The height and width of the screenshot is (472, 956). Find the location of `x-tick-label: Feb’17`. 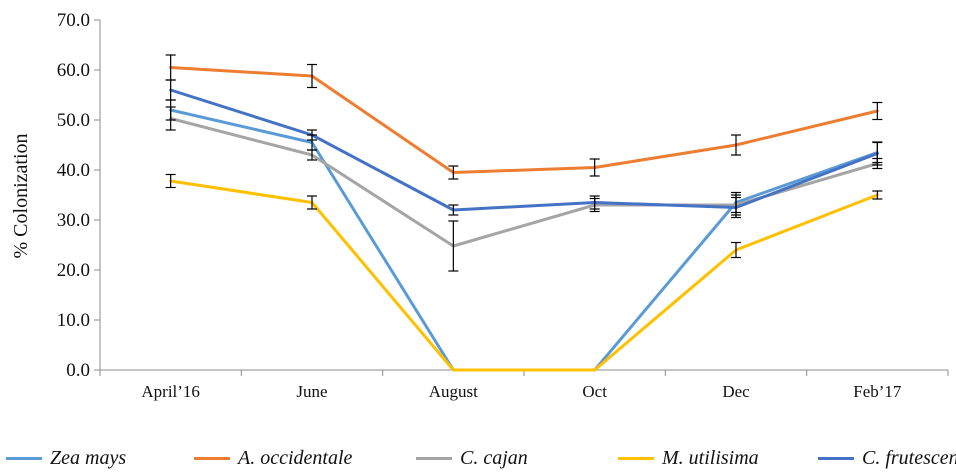

x-tick-label: Feb’17 is located at coordinates (877, 391).